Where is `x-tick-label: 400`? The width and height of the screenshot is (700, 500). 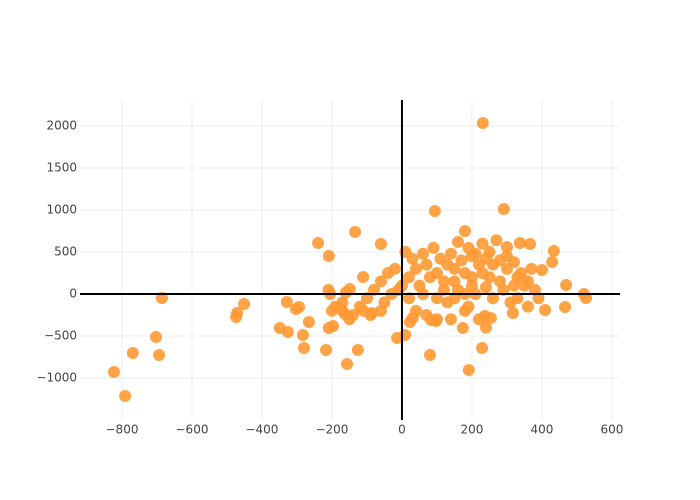
x-tick-label: 400 is located at coordinates (542, 430).